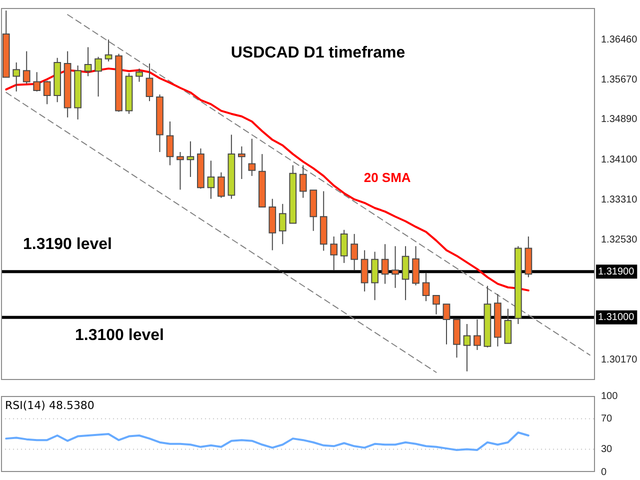 The height and width of the screenshot is (480, 640). I want to click on y-tick-label: 1.33310, so click(619, 200).